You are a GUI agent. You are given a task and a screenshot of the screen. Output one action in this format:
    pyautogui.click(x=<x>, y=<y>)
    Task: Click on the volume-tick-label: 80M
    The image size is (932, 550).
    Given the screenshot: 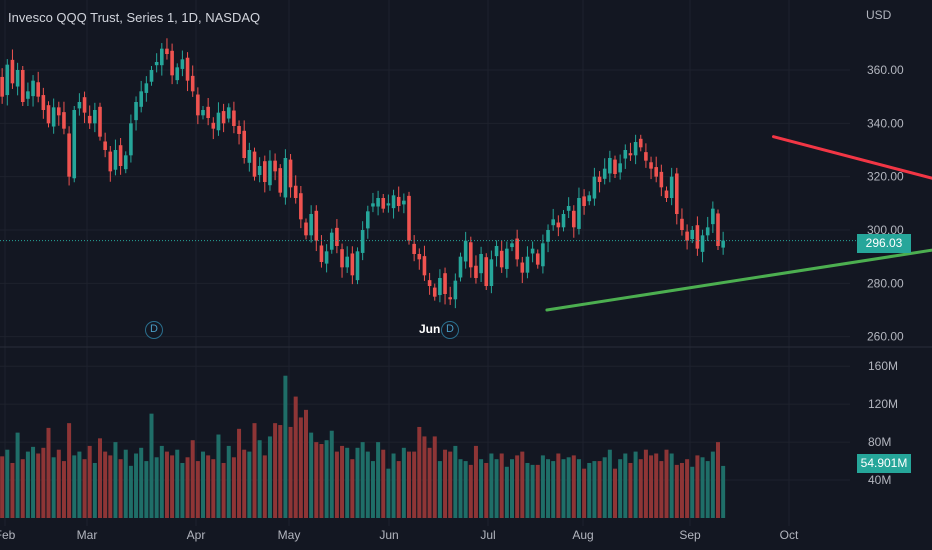 What is the action you would take?
    pyautogui.click(x=879, y=442)
    